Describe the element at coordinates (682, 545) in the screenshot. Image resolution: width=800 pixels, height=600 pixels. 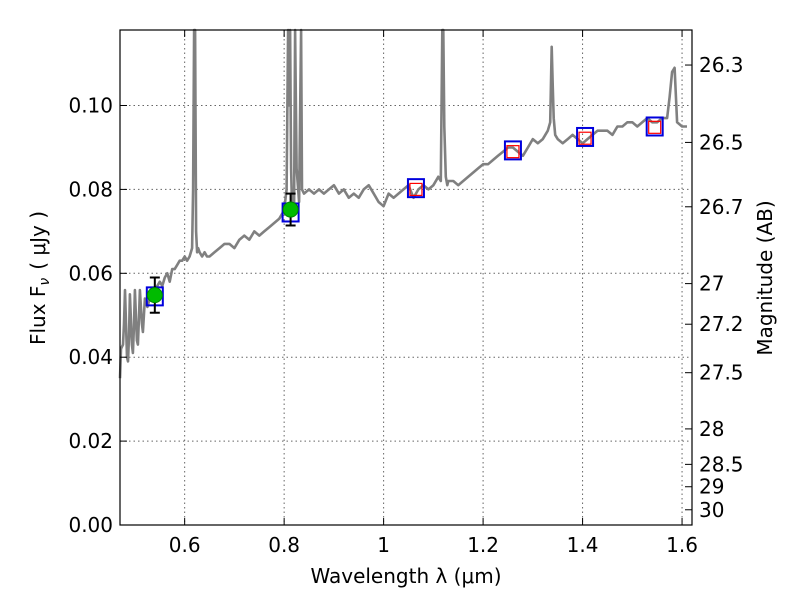
I see `x-tick-label: 1.6` at that location.